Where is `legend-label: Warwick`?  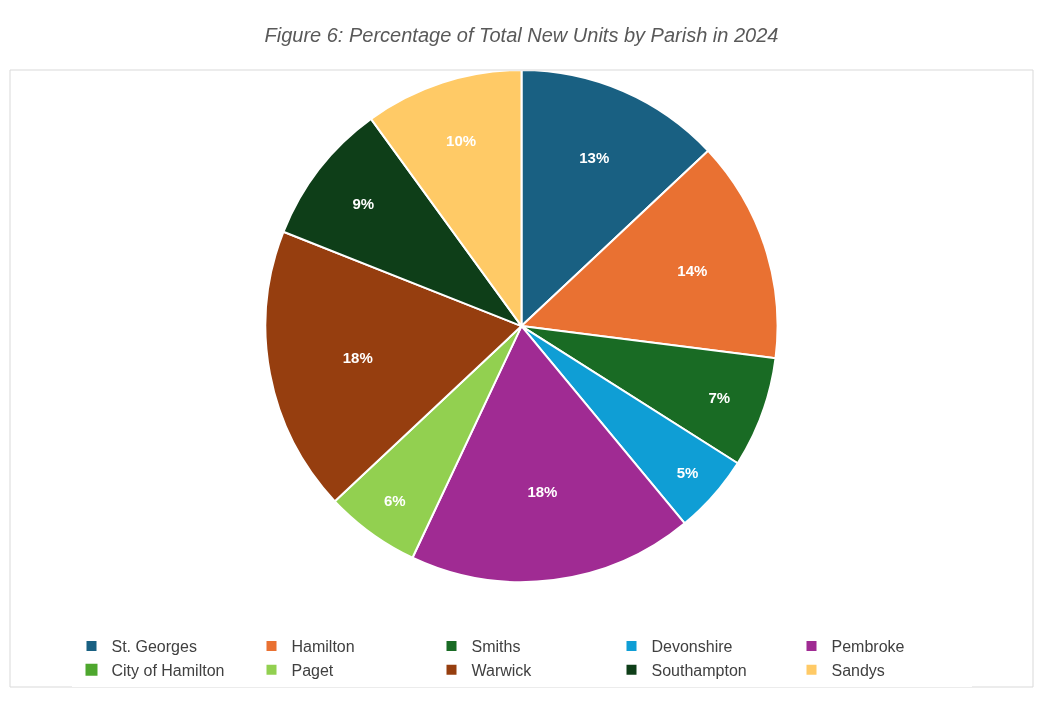 legend-label: Warwick is located at coordinates (502, 670).